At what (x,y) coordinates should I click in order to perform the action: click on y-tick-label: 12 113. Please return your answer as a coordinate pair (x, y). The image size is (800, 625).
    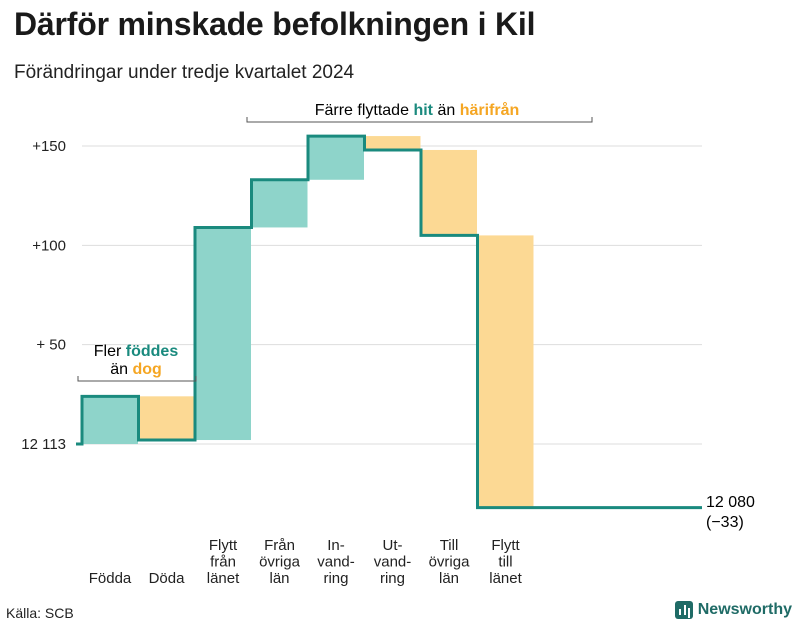
    Looking at the image, I should click on (43, 444).